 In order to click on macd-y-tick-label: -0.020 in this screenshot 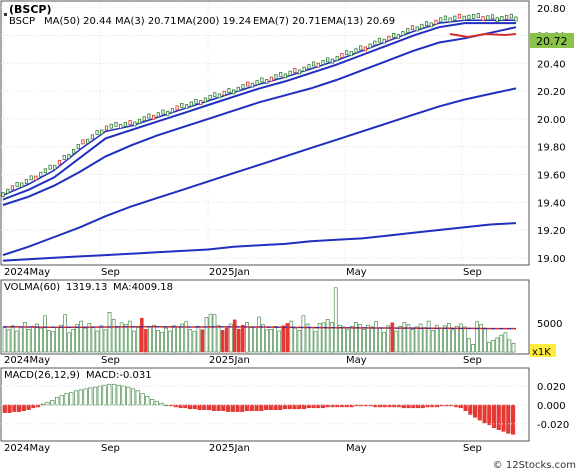, I will do `click(553, 425)`.